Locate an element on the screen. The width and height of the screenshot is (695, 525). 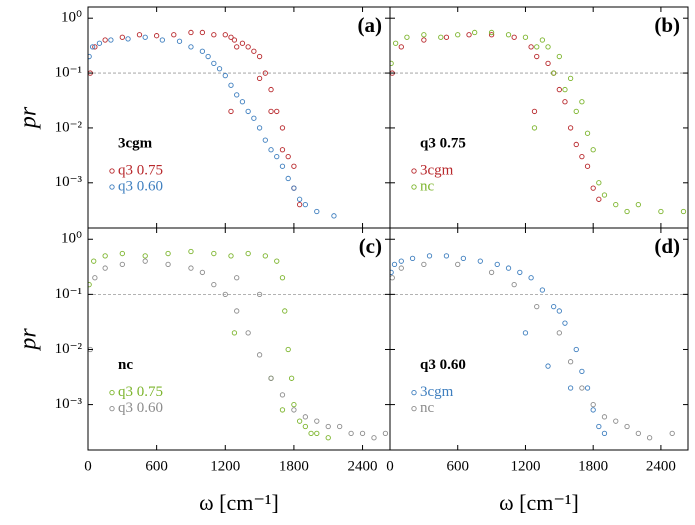
y-tick-label: 10⁻³ is located at coordinates (69, 404).